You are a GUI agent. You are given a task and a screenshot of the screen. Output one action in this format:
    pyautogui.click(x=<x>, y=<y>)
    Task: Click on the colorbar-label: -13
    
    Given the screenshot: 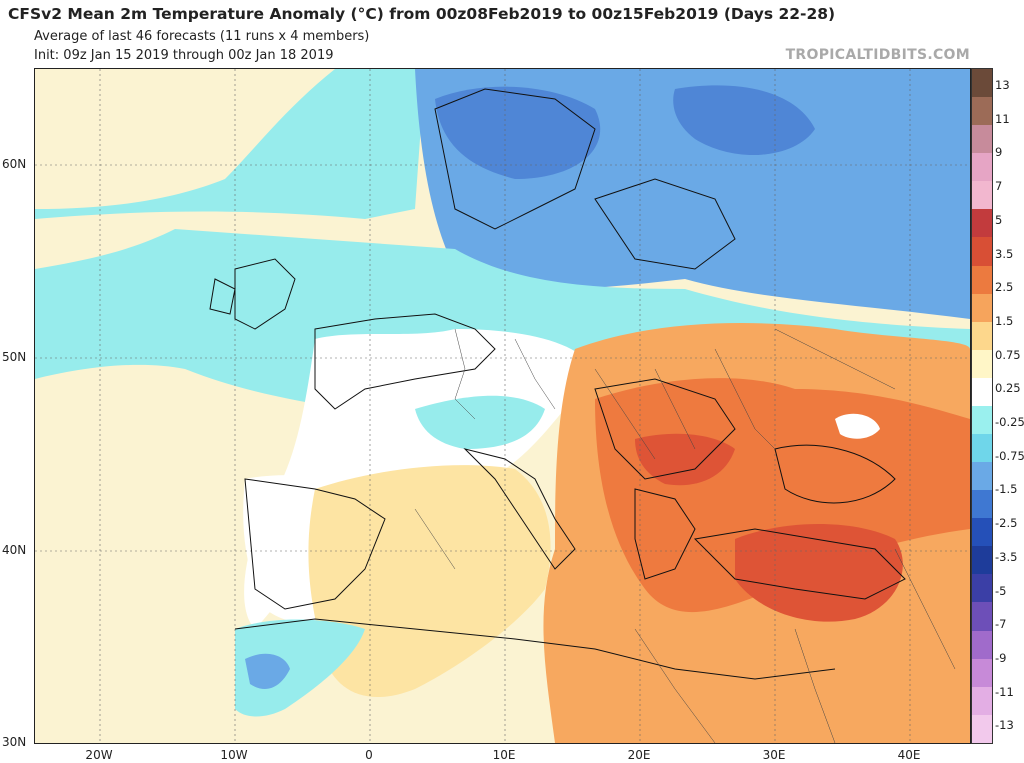 What is the action you would take?
    pyautogui.click(x=1004, y=725)
    